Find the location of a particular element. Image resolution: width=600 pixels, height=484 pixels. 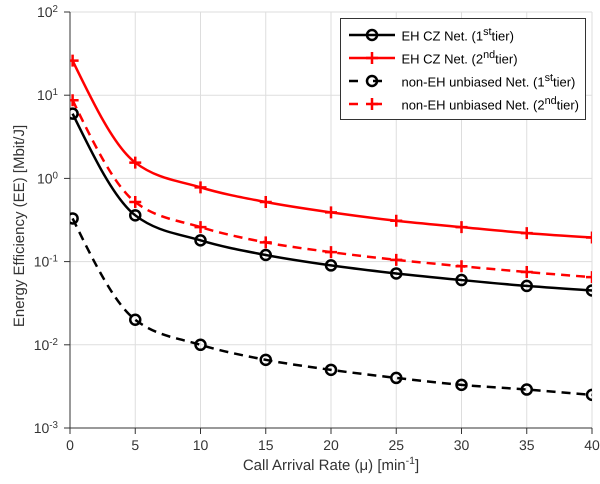

y-tick-label: 10$^{2}$ is located at coordinates (47, 12).